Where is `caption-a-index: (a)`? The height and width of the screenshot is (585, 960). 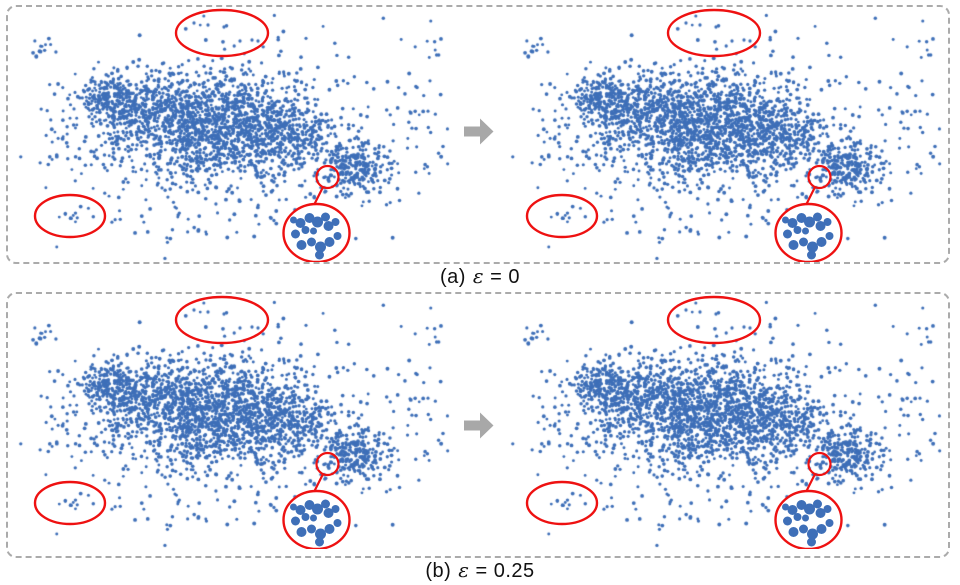
caption-a-index: (a) is located at coordinates (452, 277).